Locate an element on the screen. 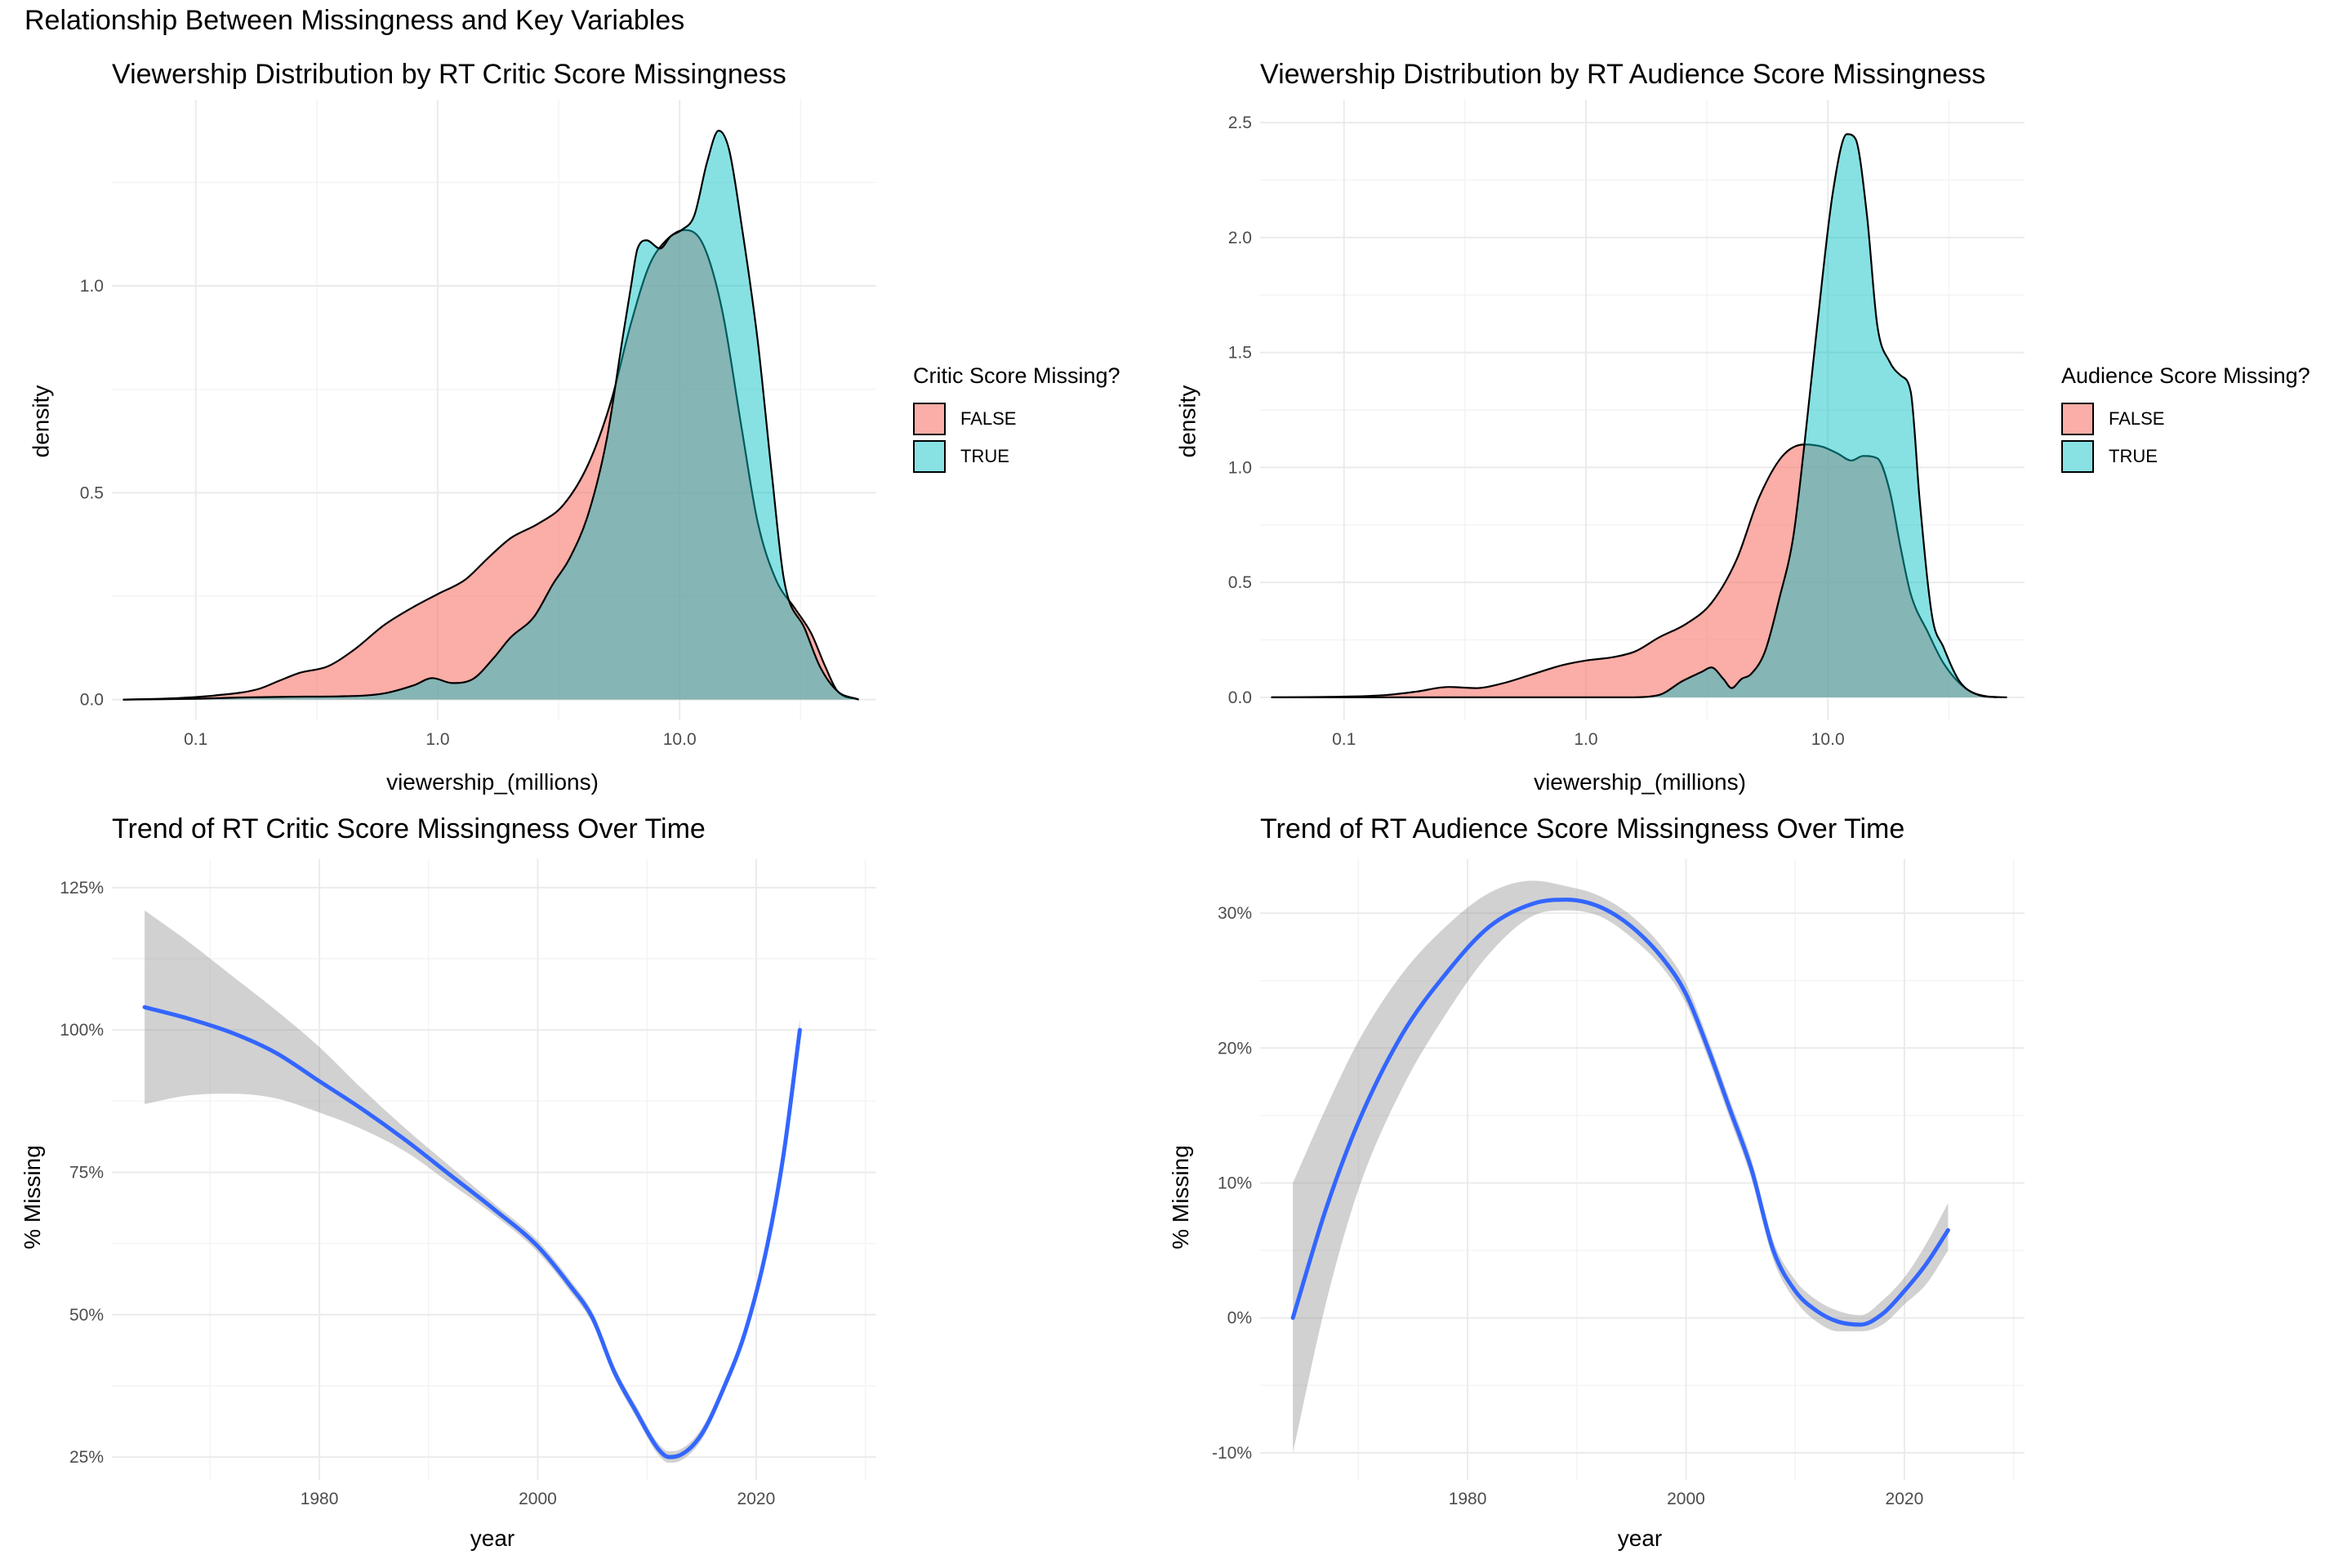  audience-trend-plot: 1980 2000 2020 -10% 0% 10% 20% 30% is located at coordinates (1618, 1183).